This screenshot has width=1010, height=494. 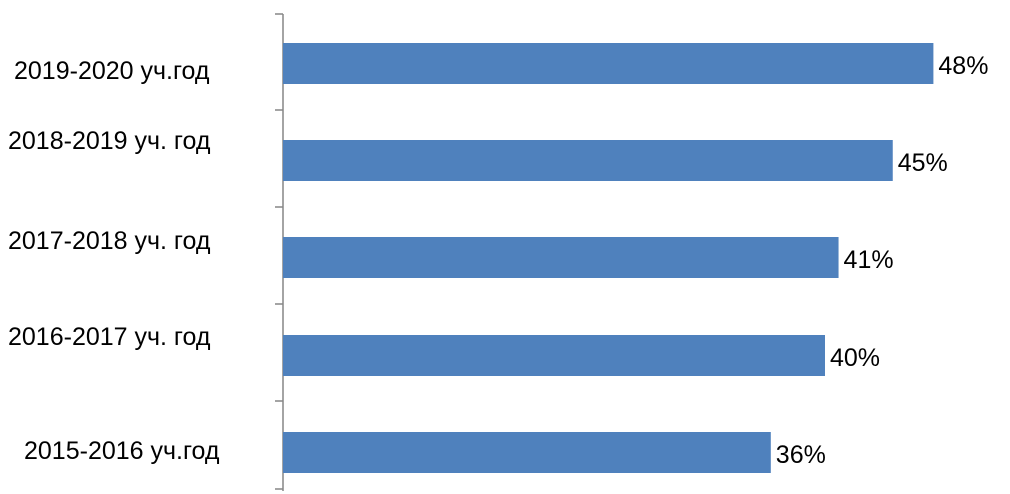 What do you see at coordinates (963, 66) in the screenshot?
I see `data-label: 48%` at bounding box center [963, 66].